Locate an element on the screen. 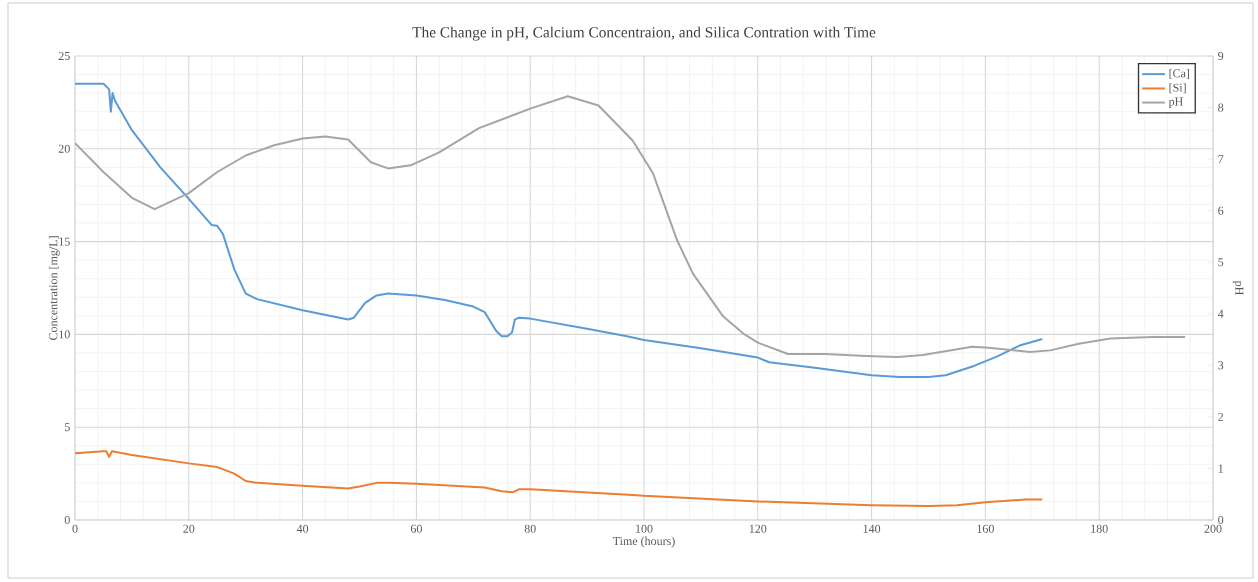 This screenshot has width=1258, height=582. y2-tick-label: 2 is located at coordinates (1221, 416).